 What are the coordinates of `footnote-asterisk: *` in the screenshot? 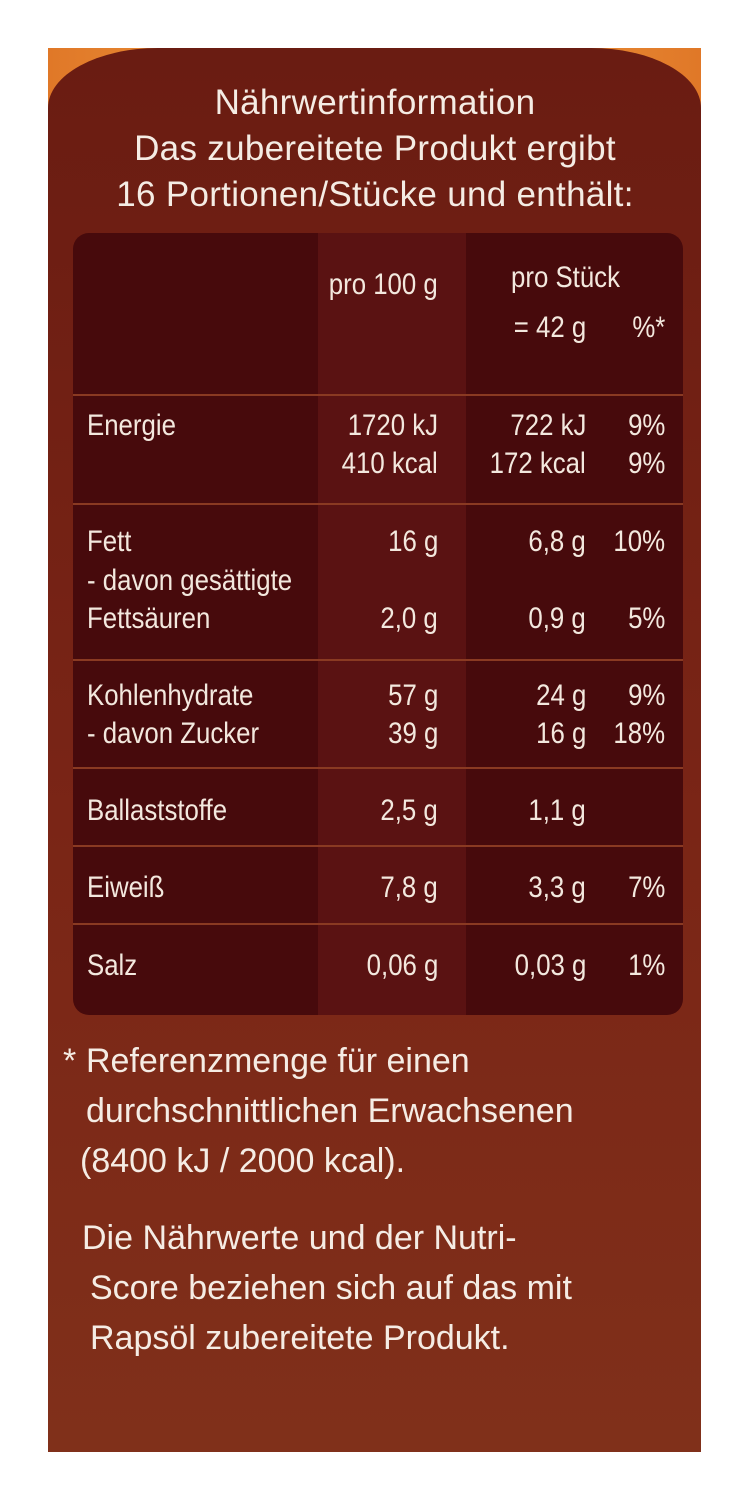 It's located at (70, 1061).